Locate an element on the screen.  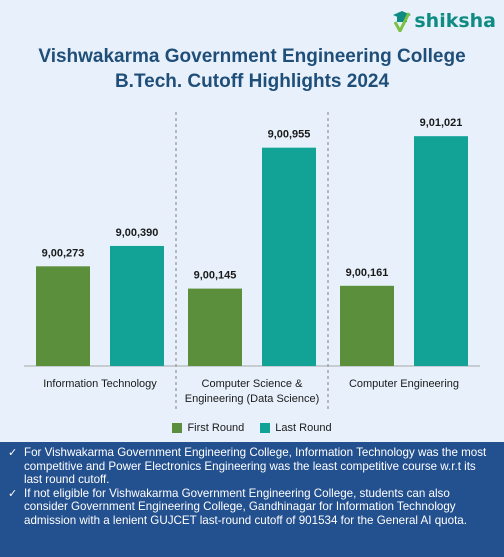
legend-item-last-round: Last Round is located at coordinates (296, 428).